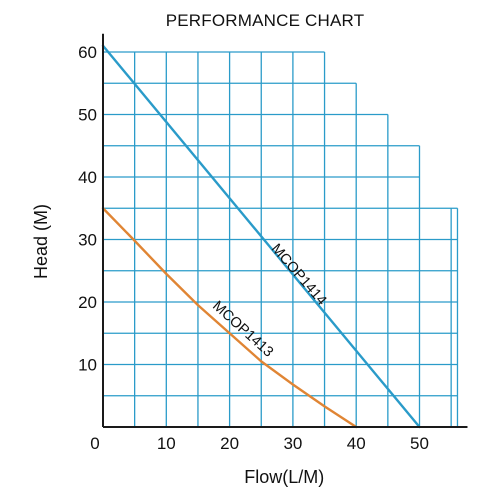 This screenshot has height=500, width=500. Describe the element at coordinates (299, 275) in the screenshot. I see `series-label-mcop1414: MCOP1414` at that location.